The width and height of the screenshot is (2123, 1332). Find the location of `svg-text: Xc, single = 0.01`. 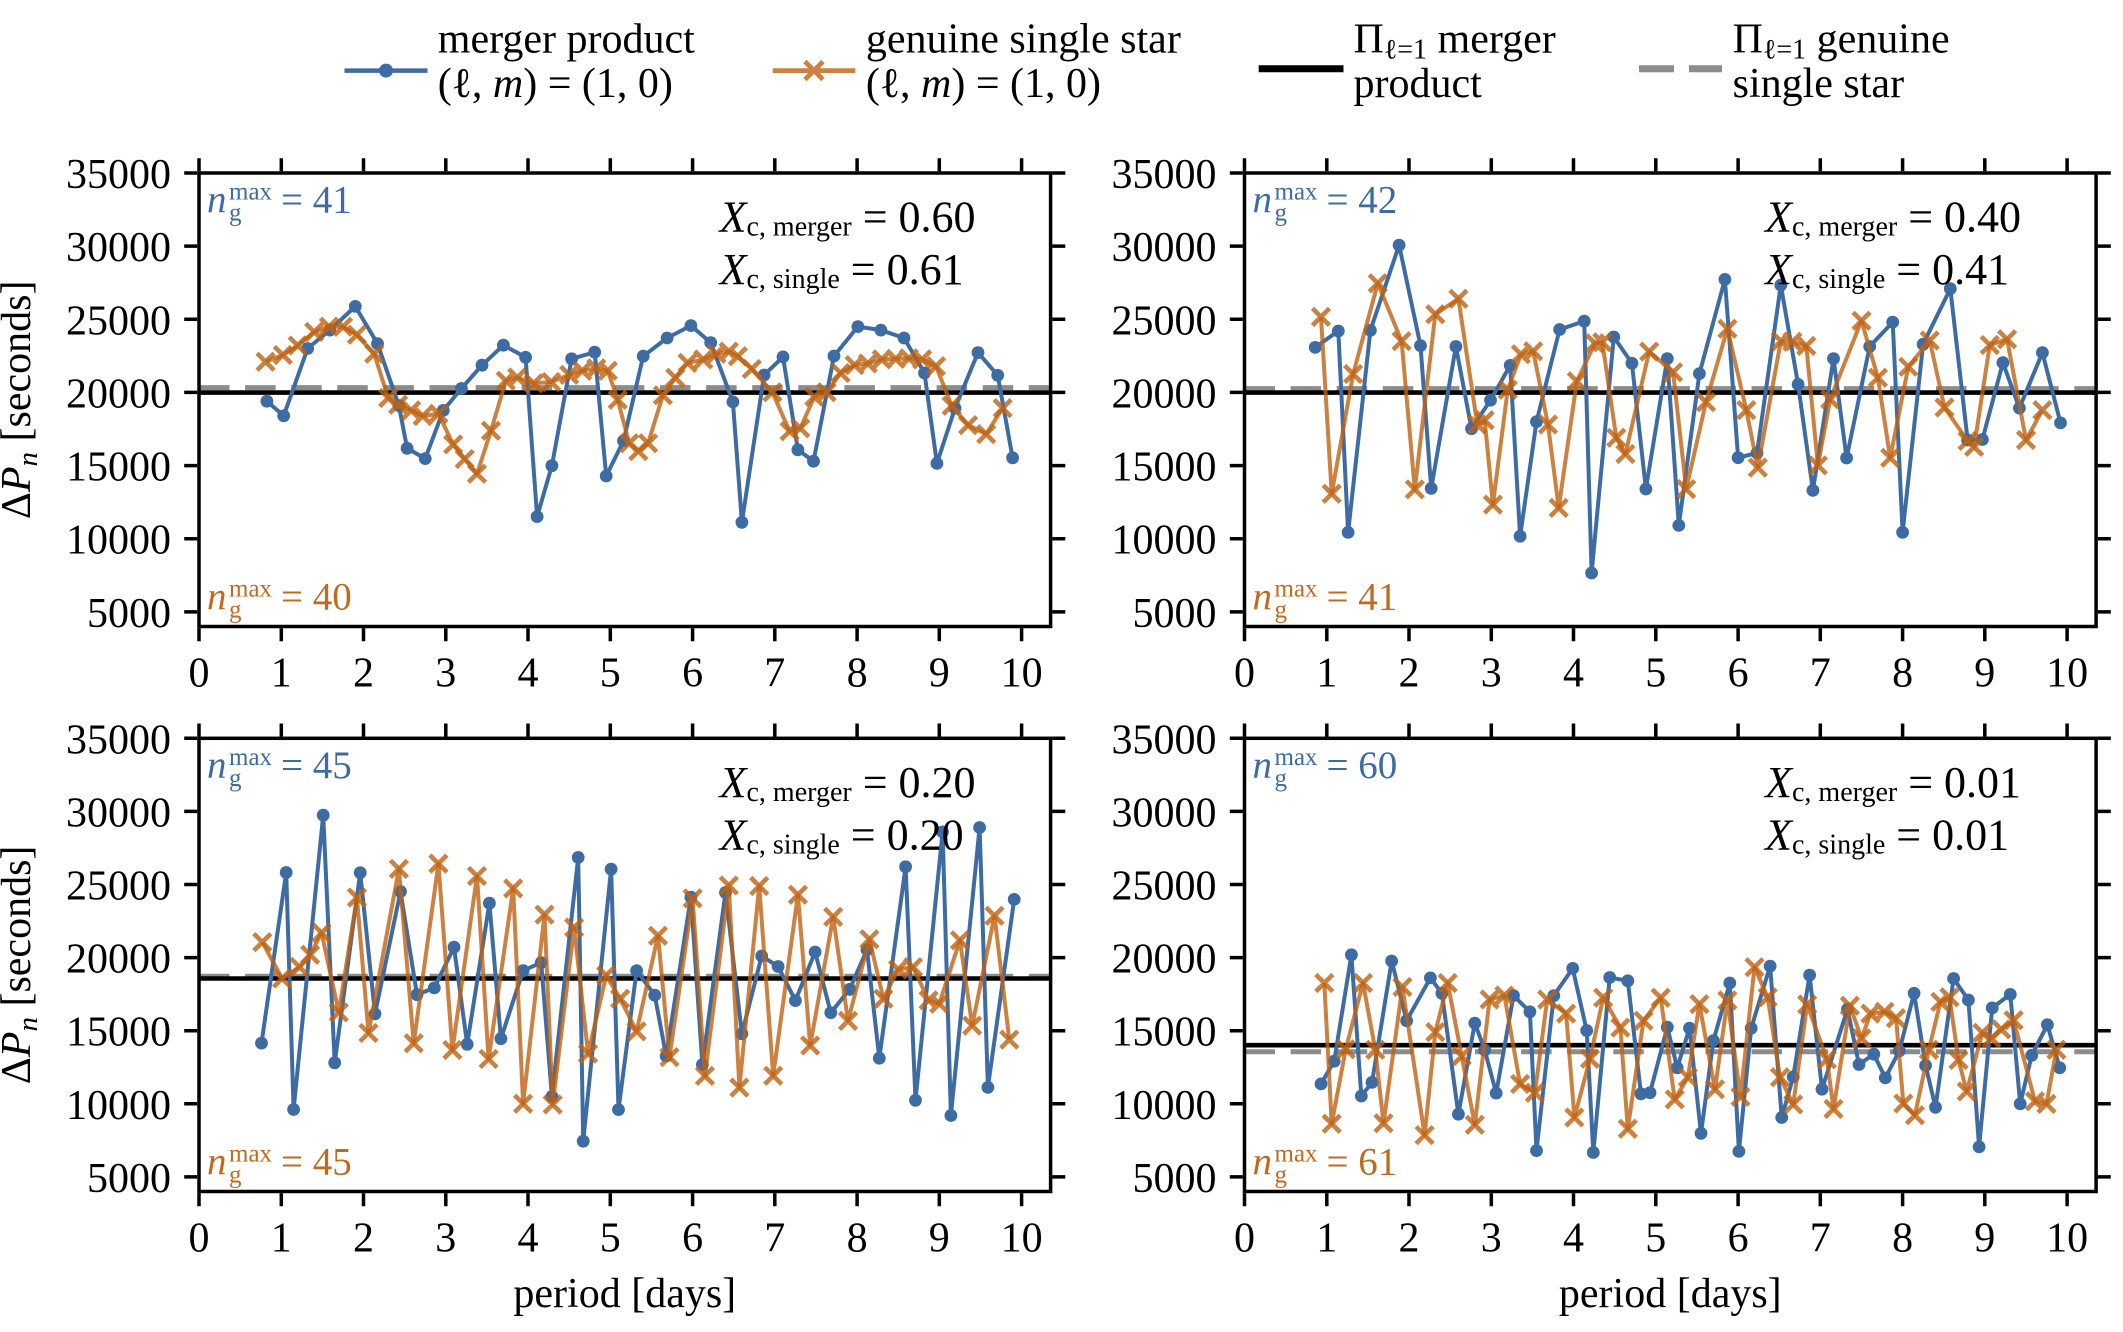

svg-text: Xc, single = 0.01 is located at coordinates (1886, 835).